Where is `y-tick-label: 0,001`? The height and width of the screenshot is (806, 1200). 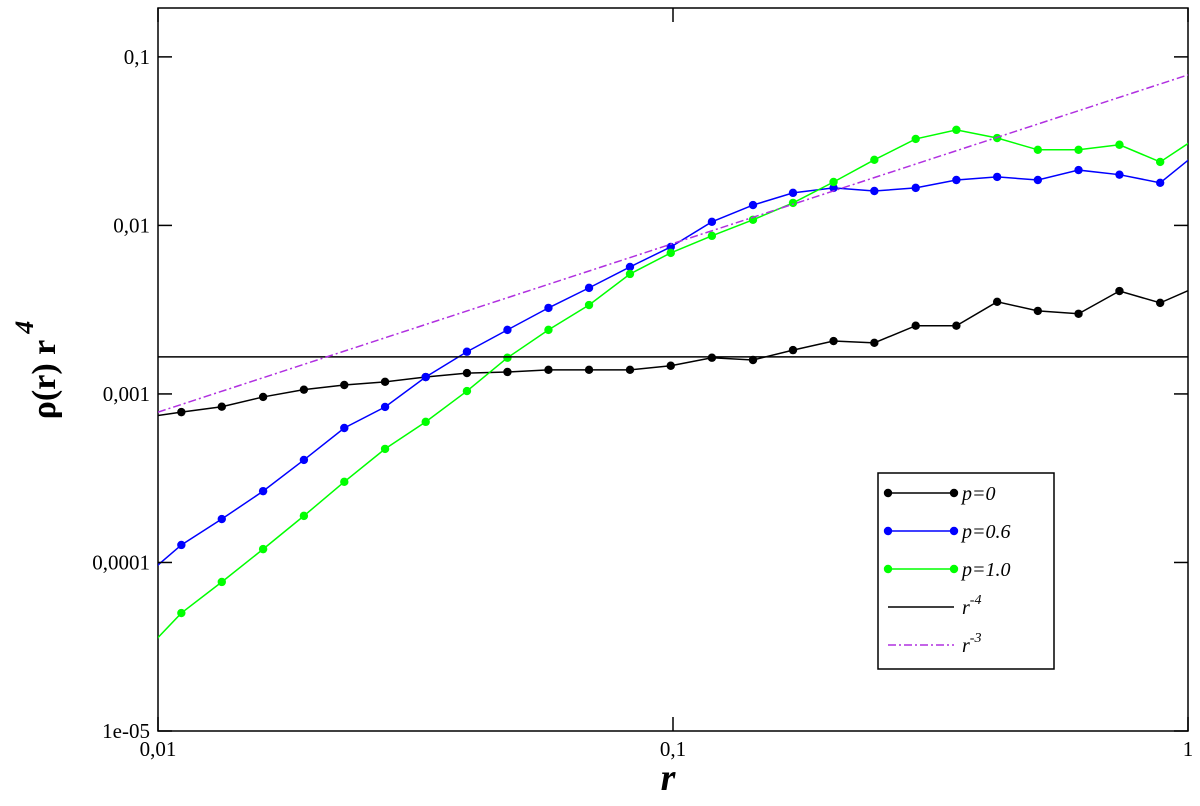
y-tick-label: 0,001 is located at coordinates (126, 394).